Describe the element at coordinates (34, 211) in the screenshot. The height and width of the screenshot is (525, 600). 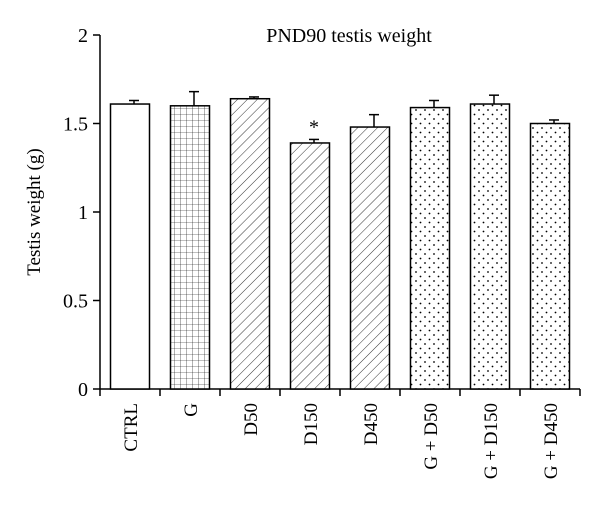
I see `y-axis-label: Testis weight (g)` at that location.